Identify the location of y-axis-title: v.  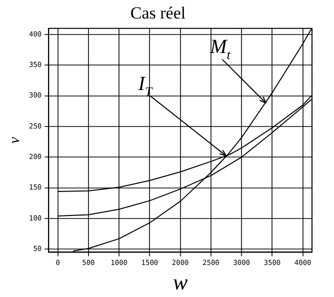
(14, 140).